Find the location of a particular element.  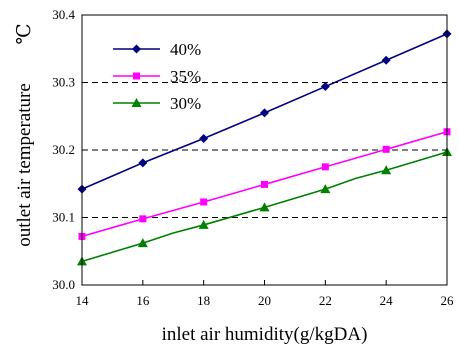

y-tick-label: 30.2 is located at coordinates (63, 149).